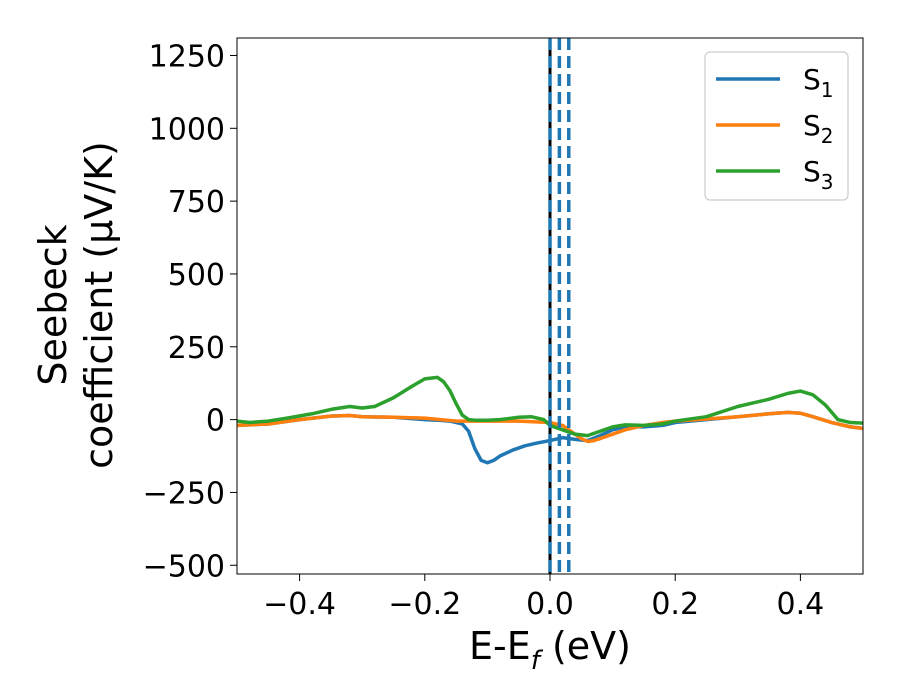  What do you see at coordinates (424, 604) in the screenshot?
I see `x-tick-label: −0.2` at bounding box center [424, 604].